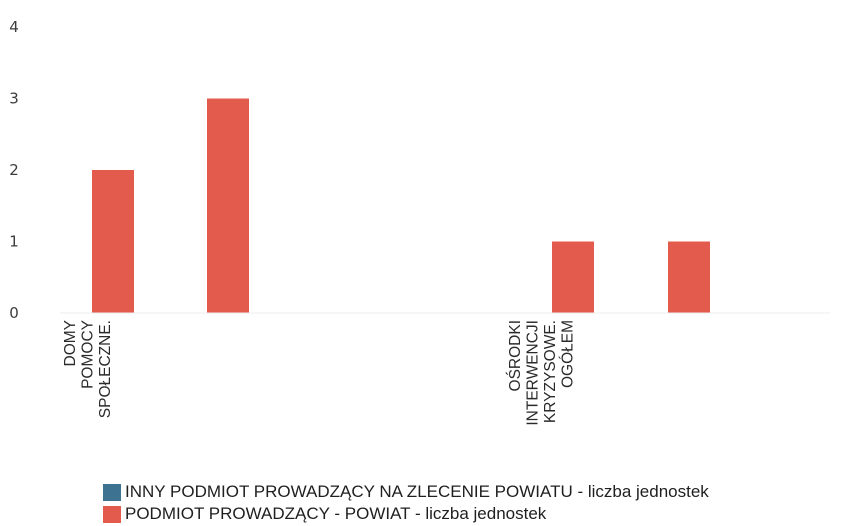 This screenshot has width=859, height=526. I want to click on legend-swatch-powiat, so click(112, 514).